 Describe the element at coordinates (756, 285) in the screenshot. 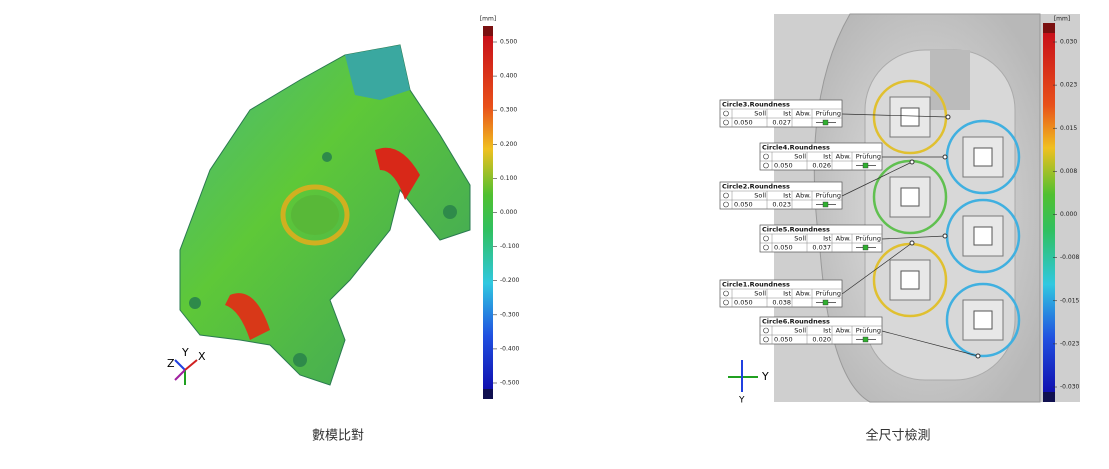

I see `table-title: Circle1.Roundness` at that location.